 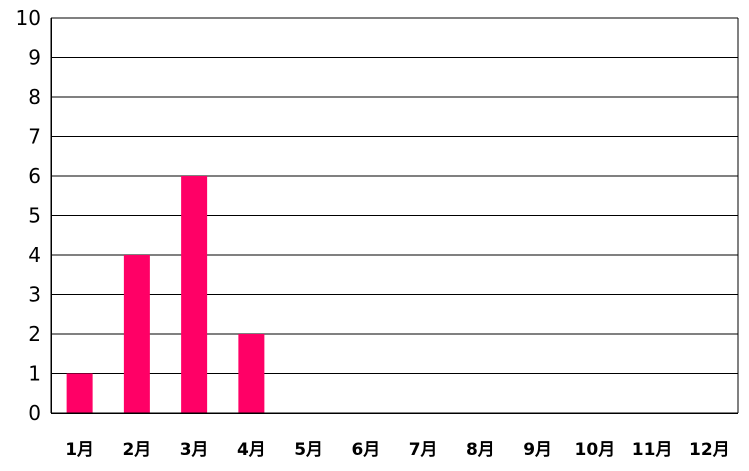 I want to click on y-tick-label: 8, so click(x=34, y=97).